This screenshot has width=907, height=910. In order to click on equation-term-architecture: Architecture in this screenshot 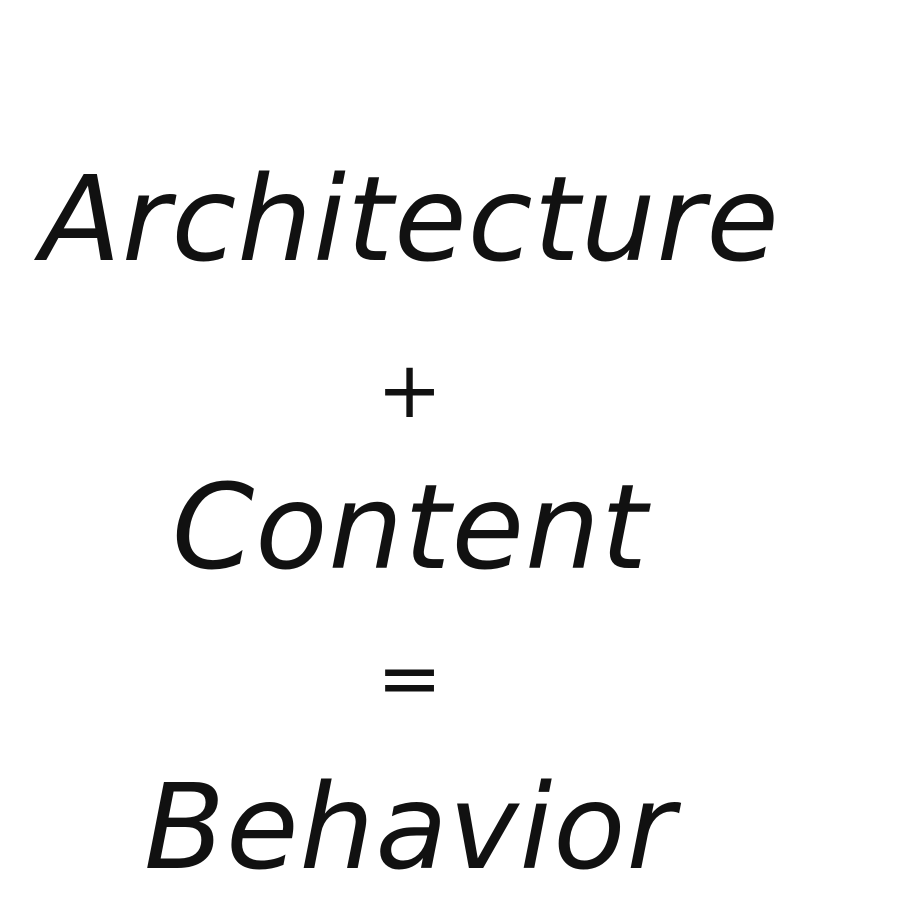, I will do `click(410, 219)`.